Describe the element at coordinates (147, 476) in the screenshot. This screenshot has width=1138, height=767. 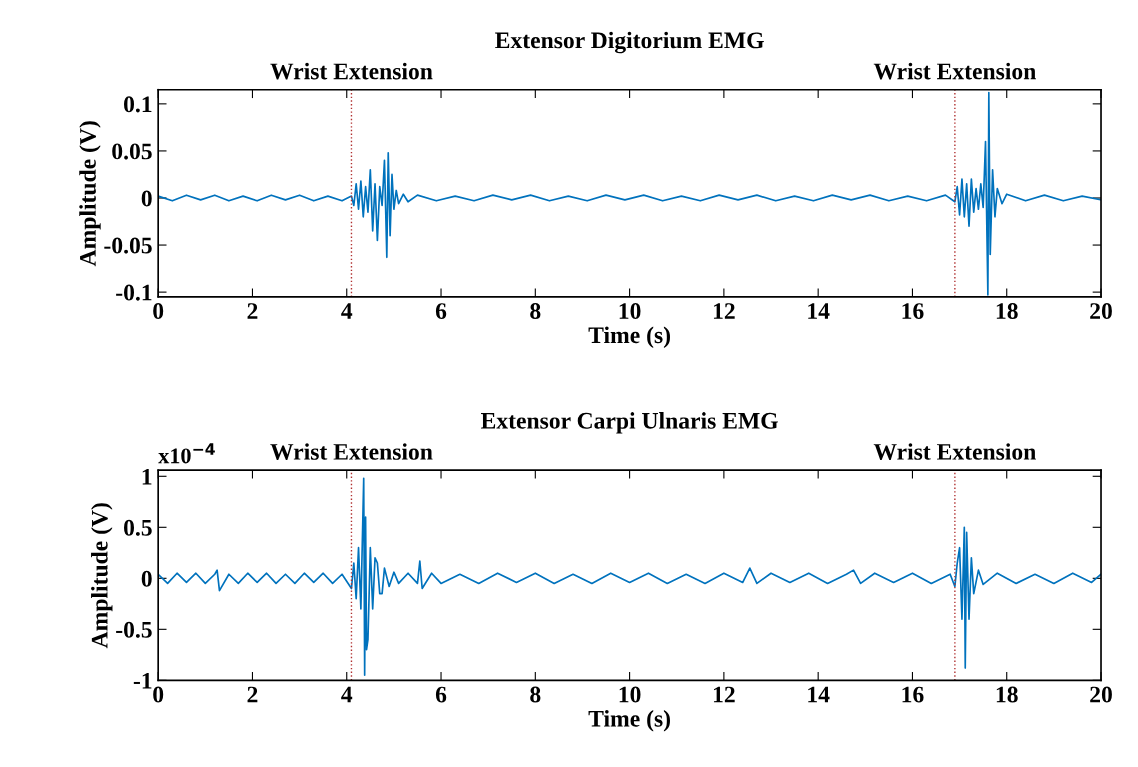
I see `y-tick-label: 1` at that location.